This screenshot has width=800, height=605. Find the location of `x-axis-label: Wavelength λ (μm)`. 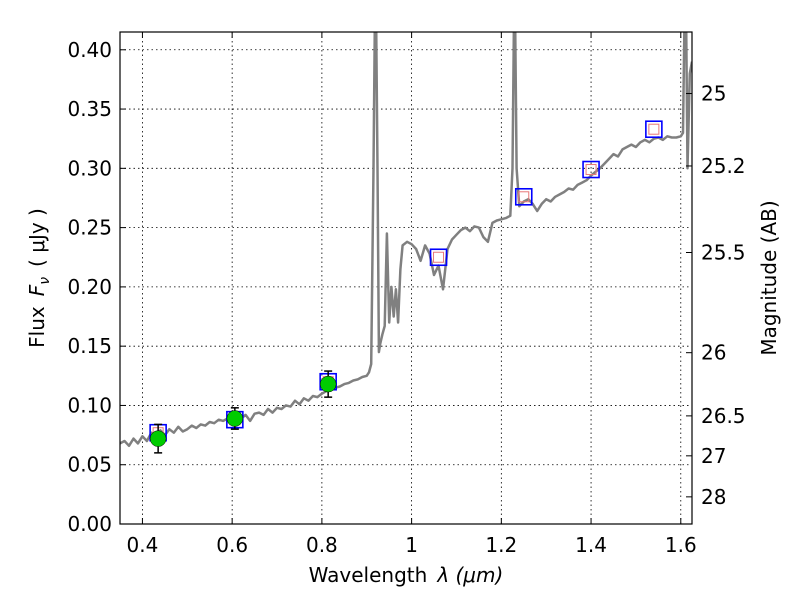

x-axis-label: Wavelength λ (μm) is located at coordinates (406, 575).